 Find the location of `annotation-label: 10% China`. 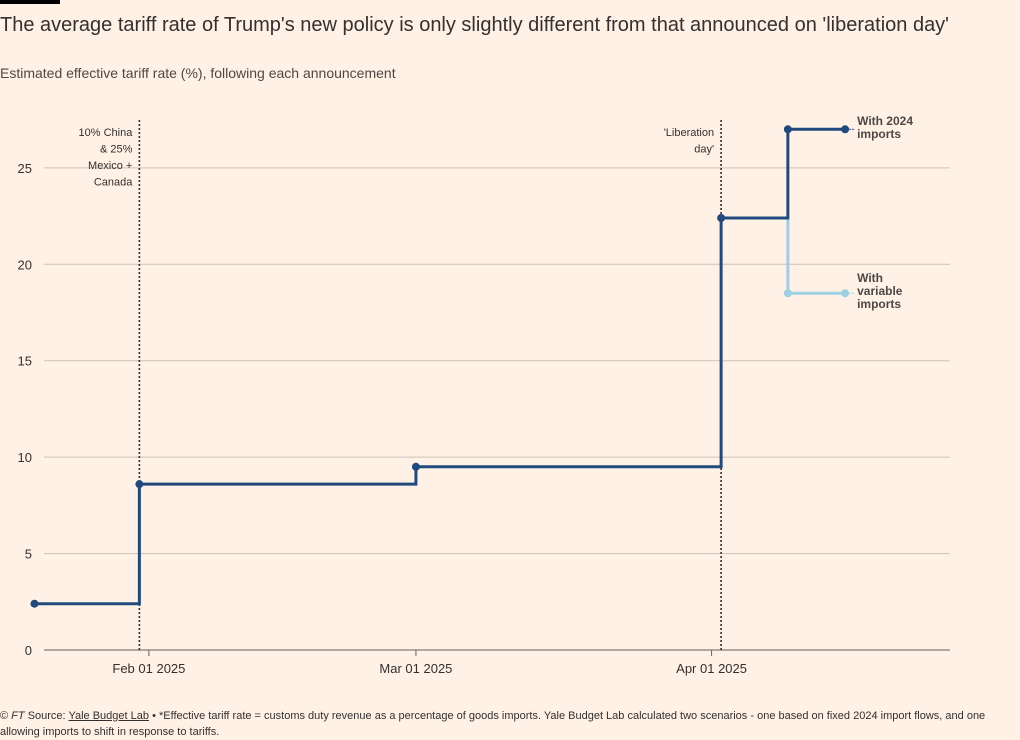

annotation-label: 10% China is located at coordinates (106, 133).